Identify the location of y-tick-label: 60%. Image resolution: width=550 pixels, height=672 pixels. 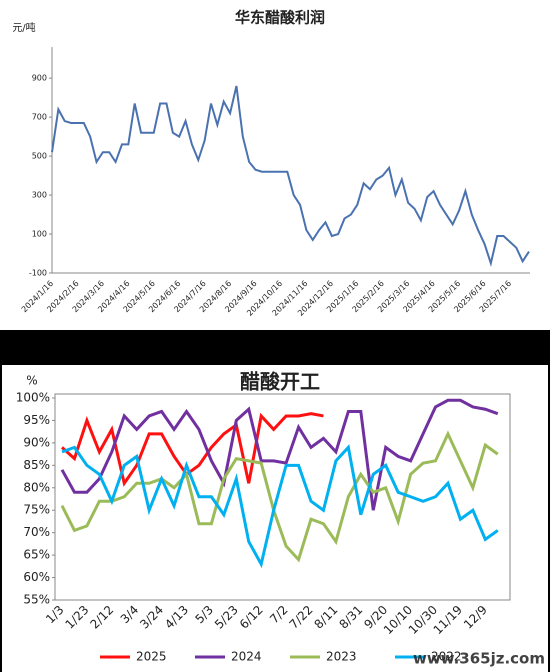
(36, 577).